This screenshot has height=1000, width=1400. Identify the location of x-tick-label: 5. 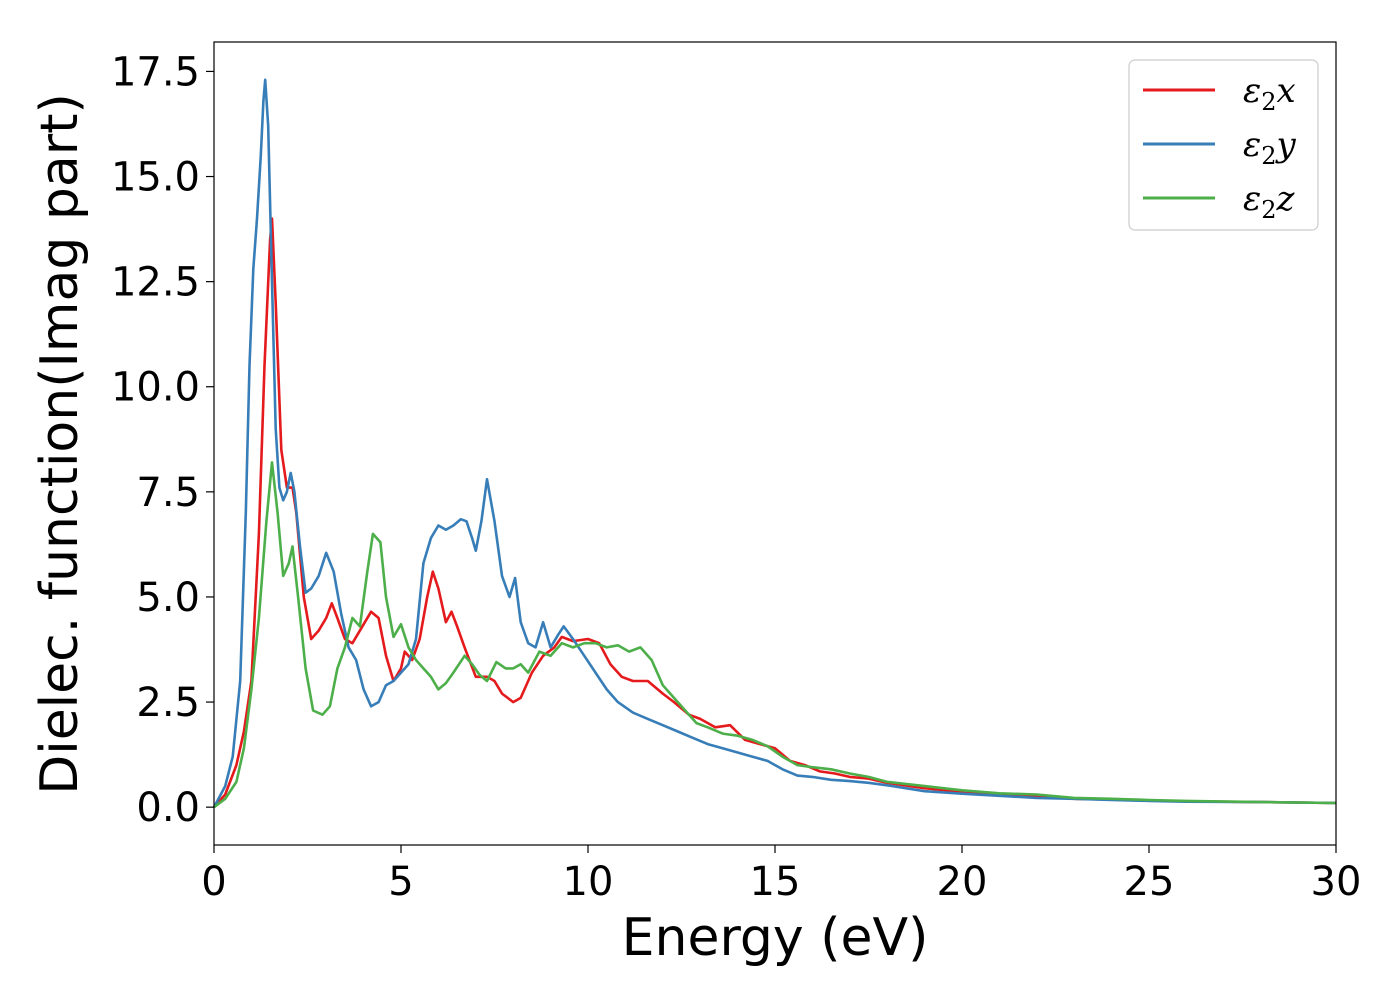
(400, 882).